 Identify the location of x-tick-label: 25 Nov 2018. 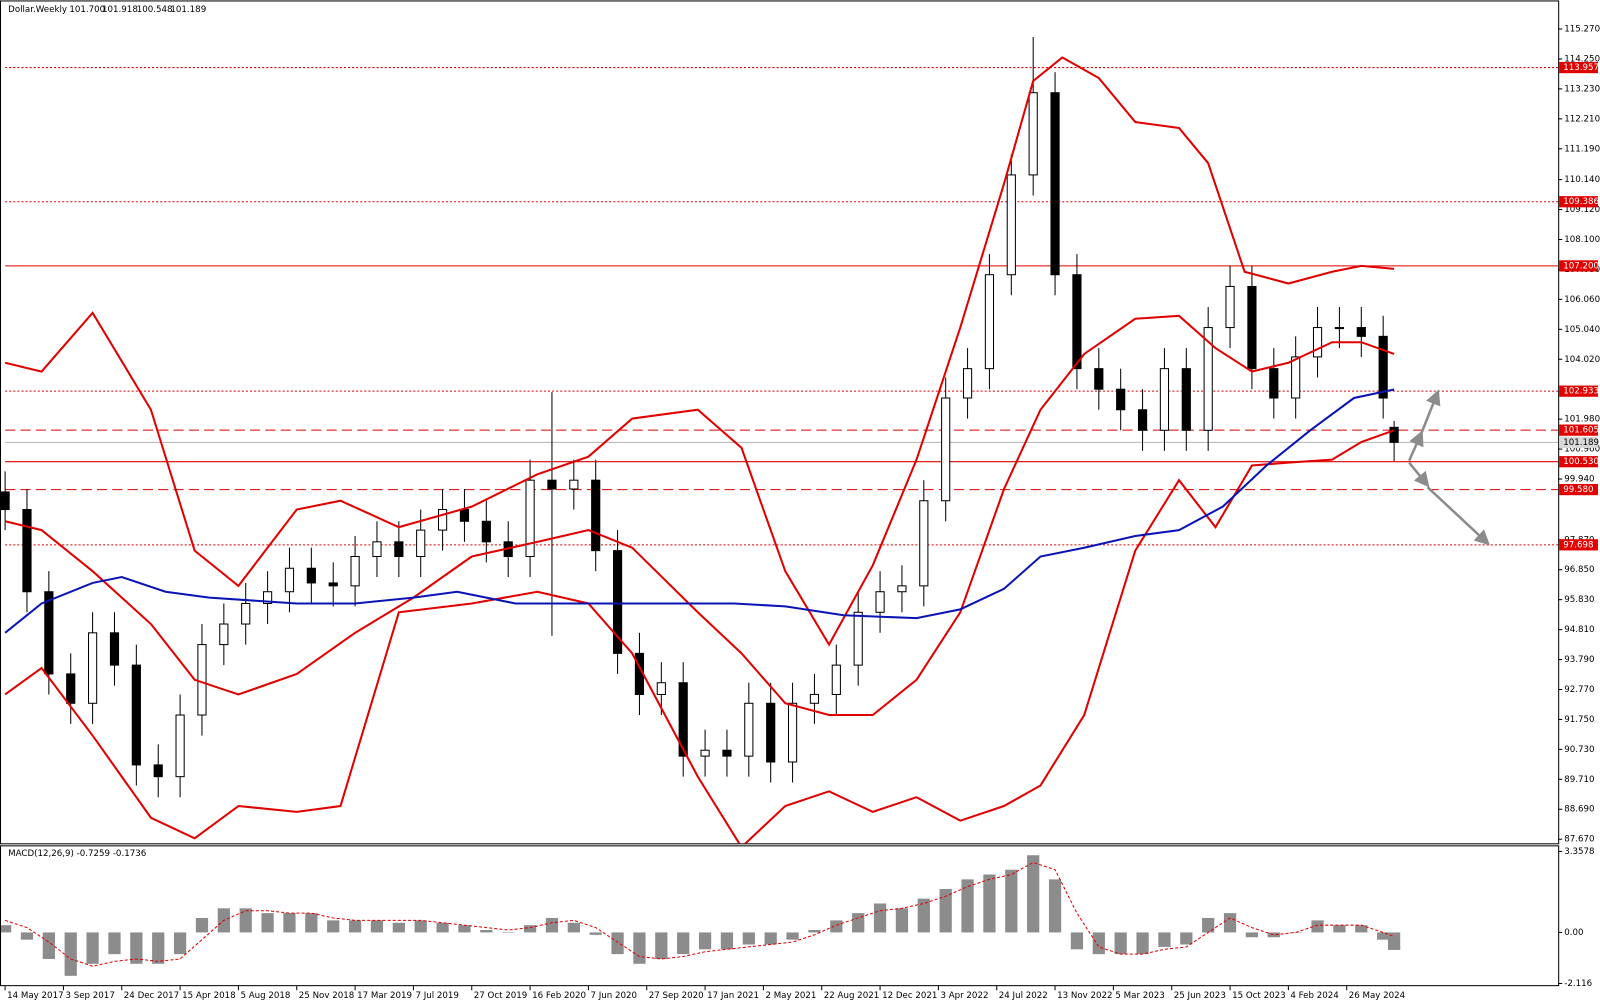
(326, 996).